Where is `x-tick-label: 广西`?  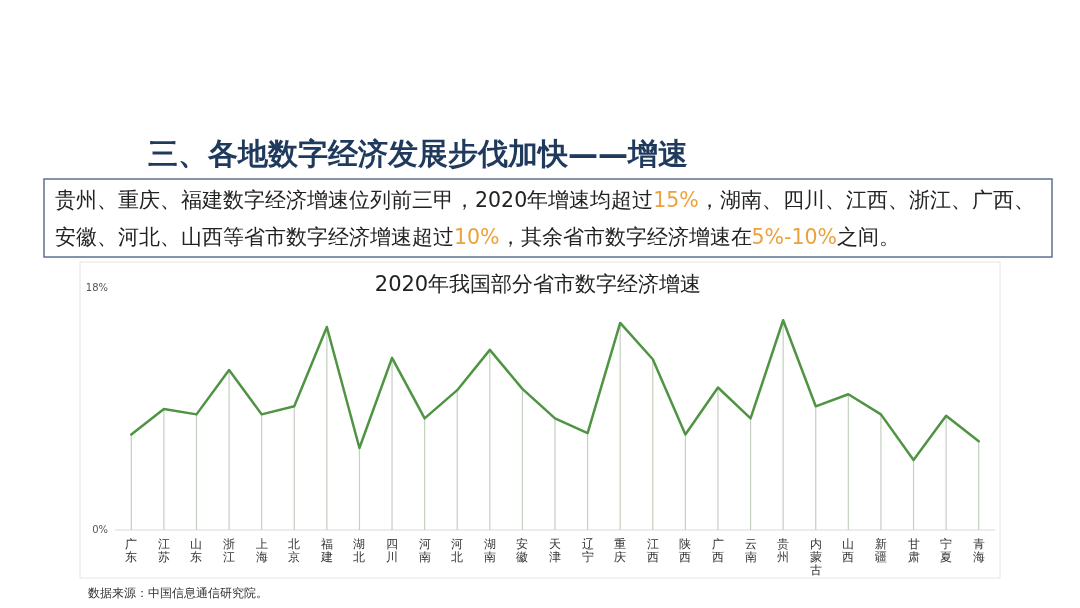
x-tick-label: 广西 is located at coordinates (717, 550).